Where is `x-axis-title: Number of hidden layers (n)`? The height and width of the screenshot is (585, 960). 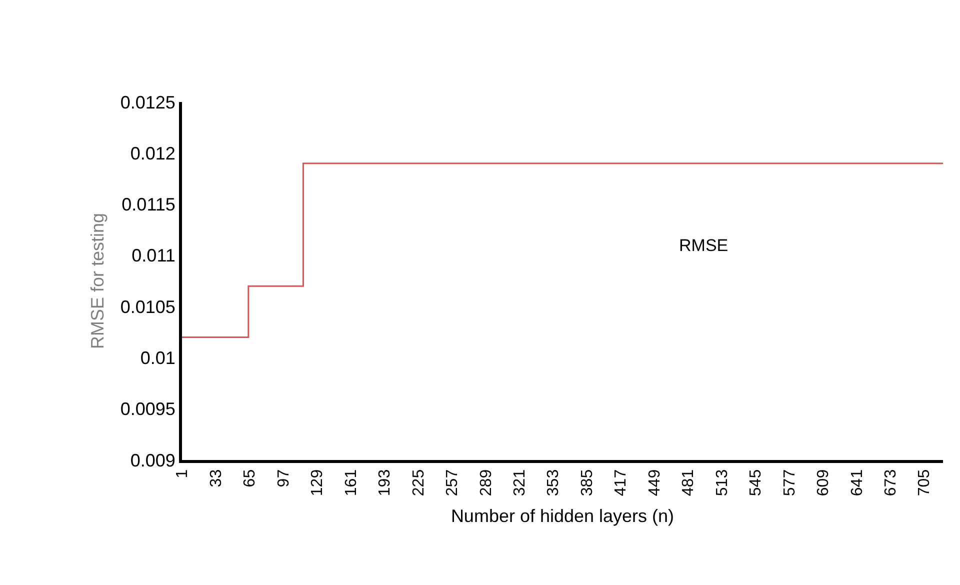
x-axis-title: Number of hidden layers (n) is located at coordinates (562, 516).